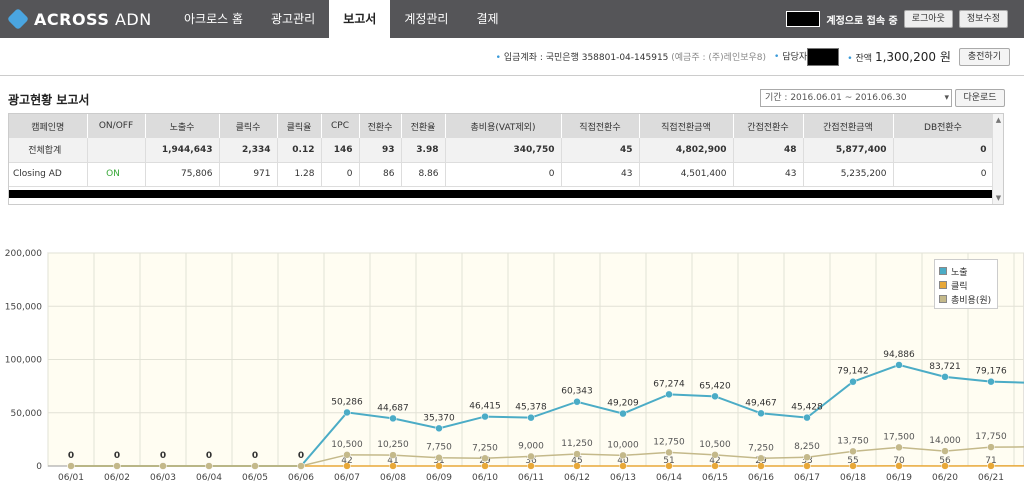 The image size is (1024, 501). What do you see at coordinates (686, 150) in the screenshot?
I see `total-cell: 4,802,900` at bounding box center [686, 150].